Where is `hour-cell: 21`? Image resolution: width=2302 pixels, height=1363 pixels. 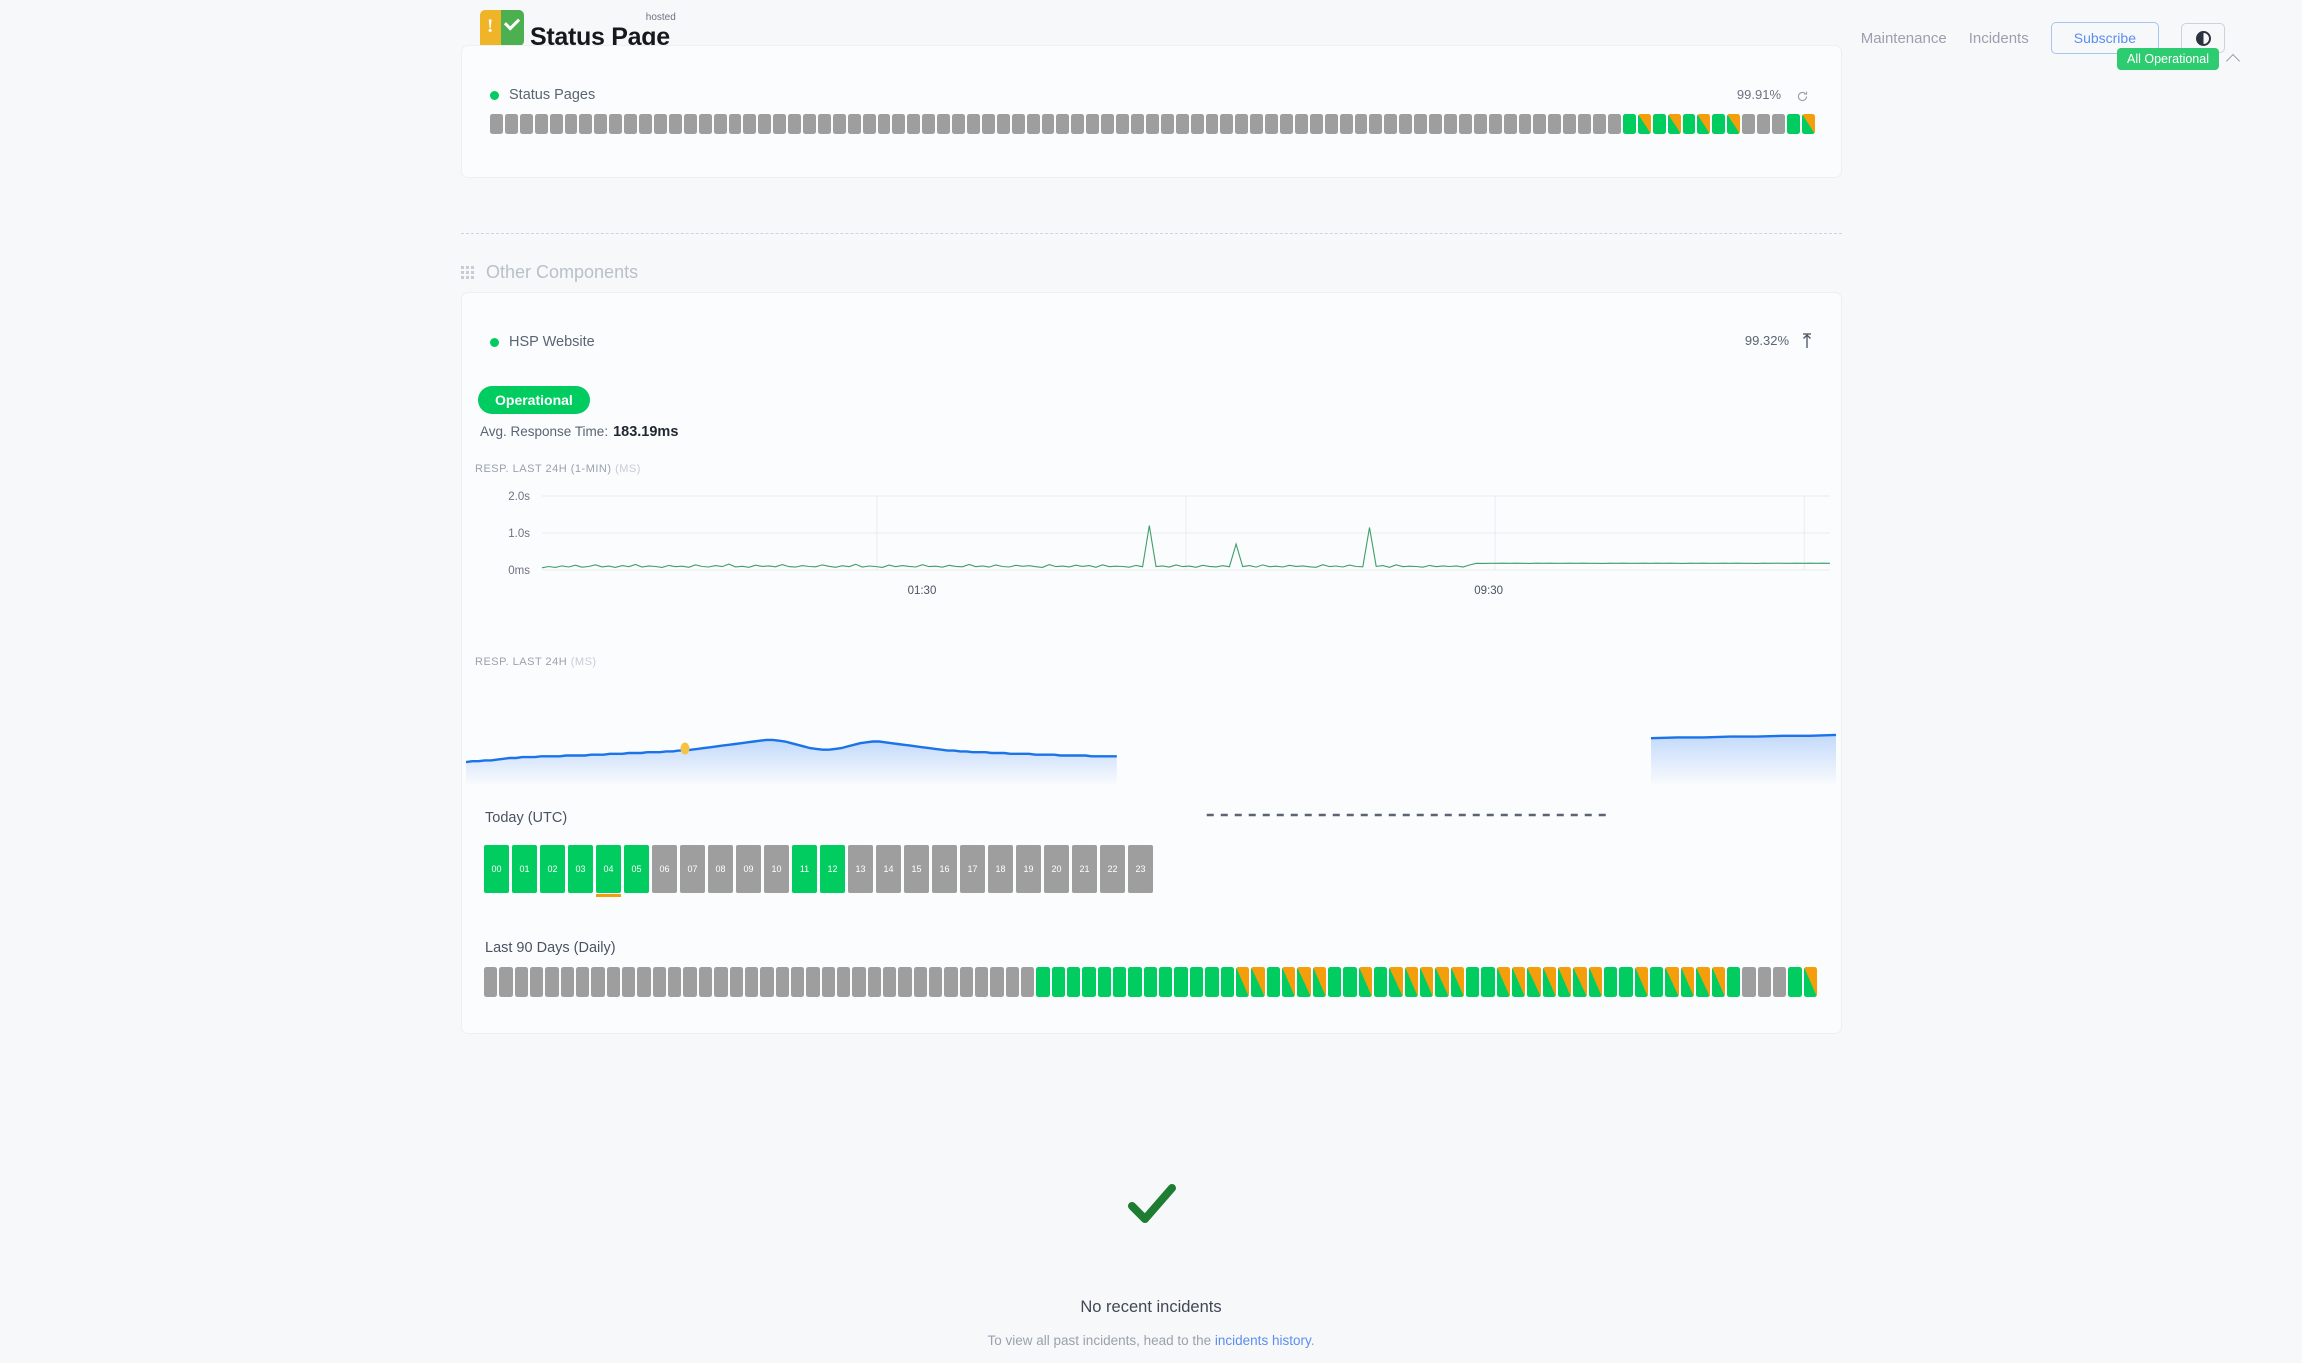 hour-cell: 21 is located at coordinates (1084, 869).